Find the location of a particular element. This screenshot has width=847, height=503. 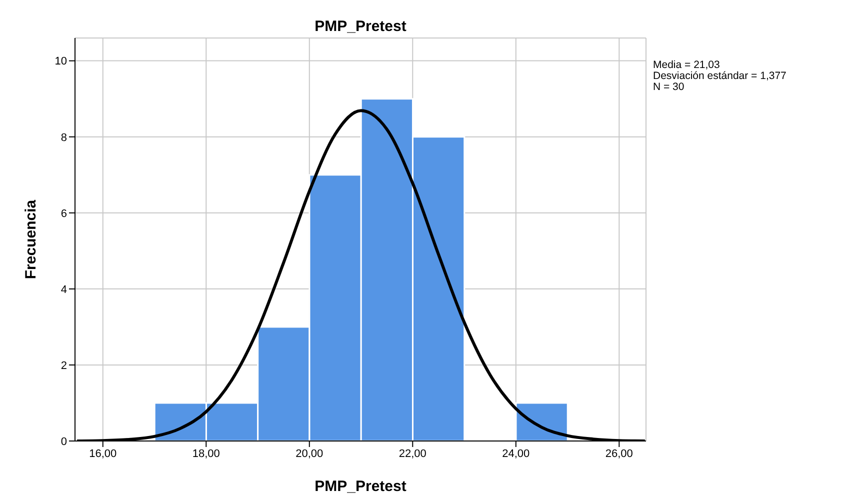

x-tick-label: 24,00 is located at coordinates (516, 454).